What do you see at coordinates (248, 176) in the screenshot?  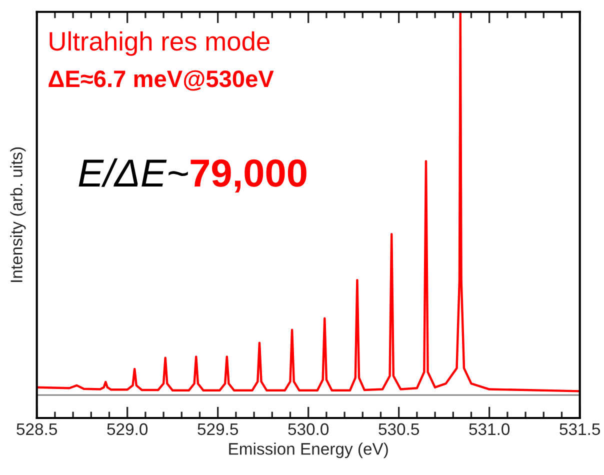 I see `annotation: 79,000` at bounding box center [248, 176].